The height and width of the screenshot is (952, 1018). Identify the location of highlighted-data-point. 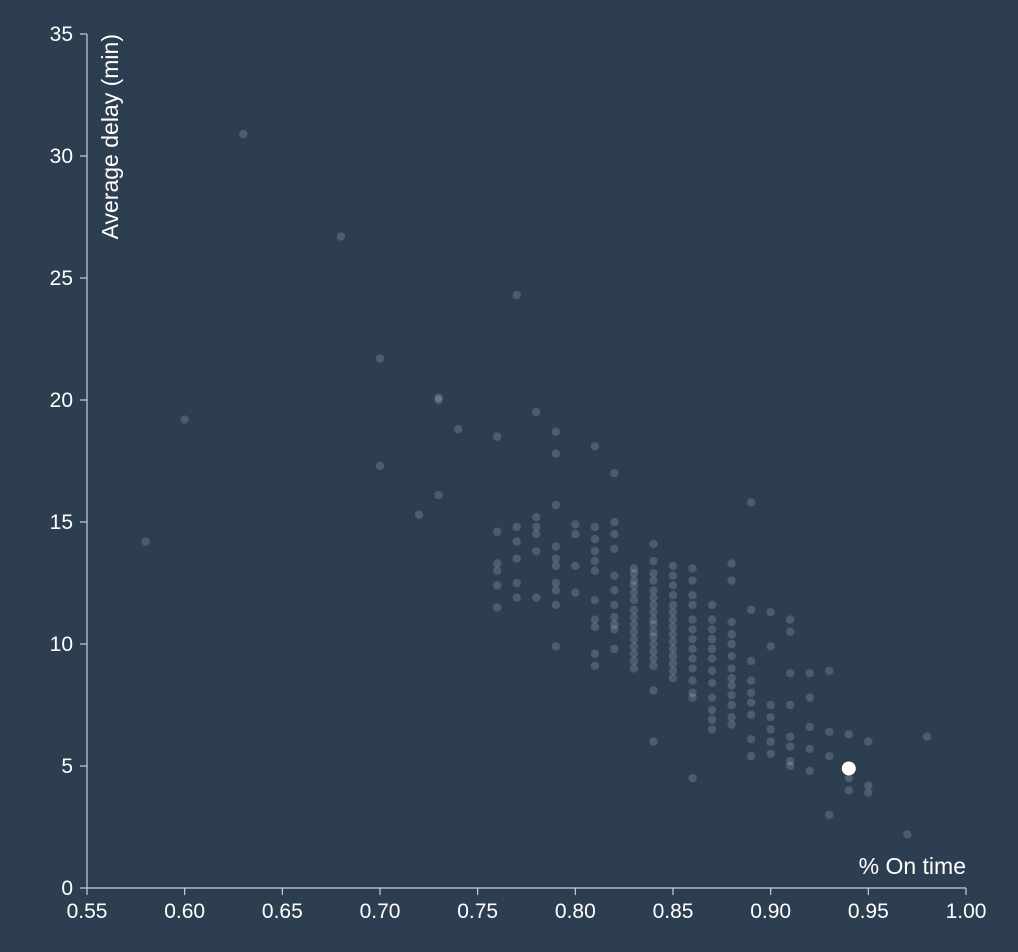
(848, 768).